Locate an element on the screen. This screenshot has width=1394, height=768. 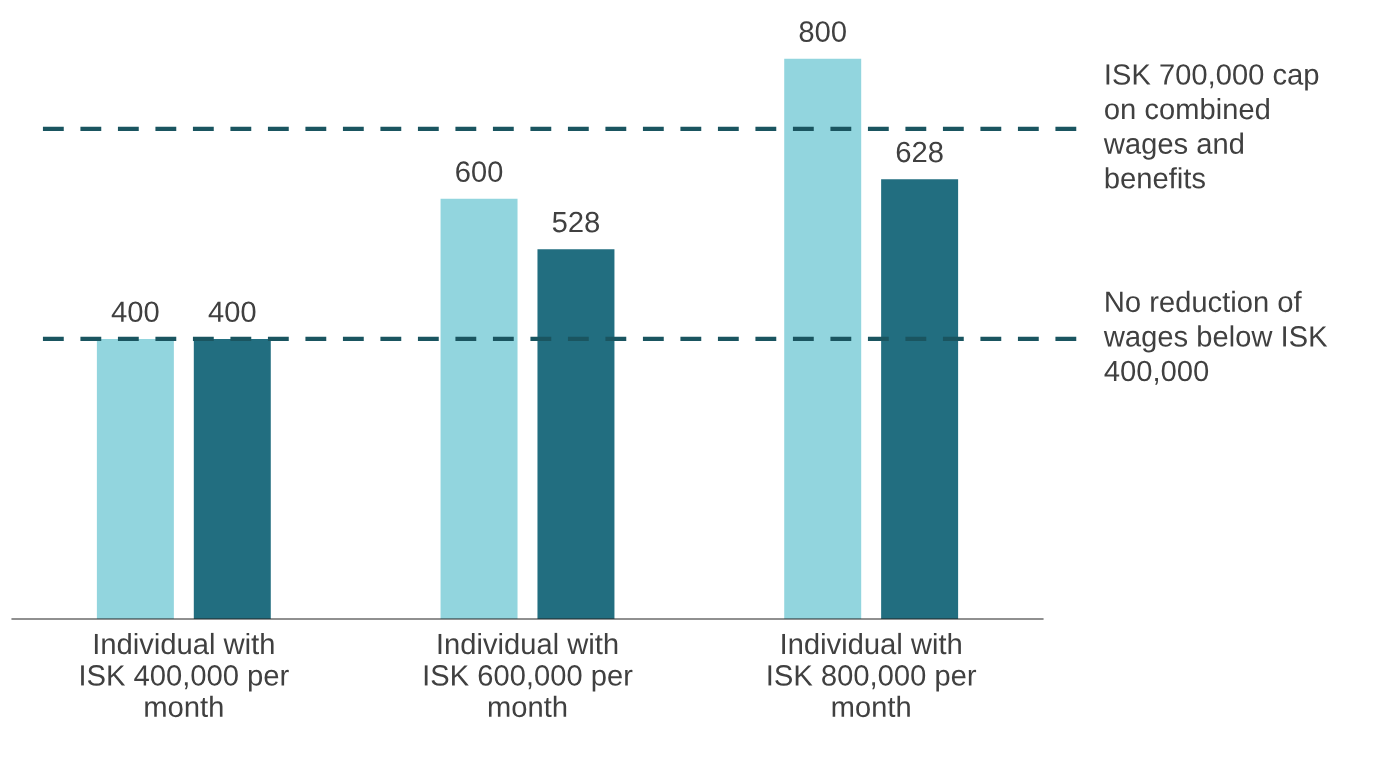
data-label: 528 is located at coordinates (576, 222).